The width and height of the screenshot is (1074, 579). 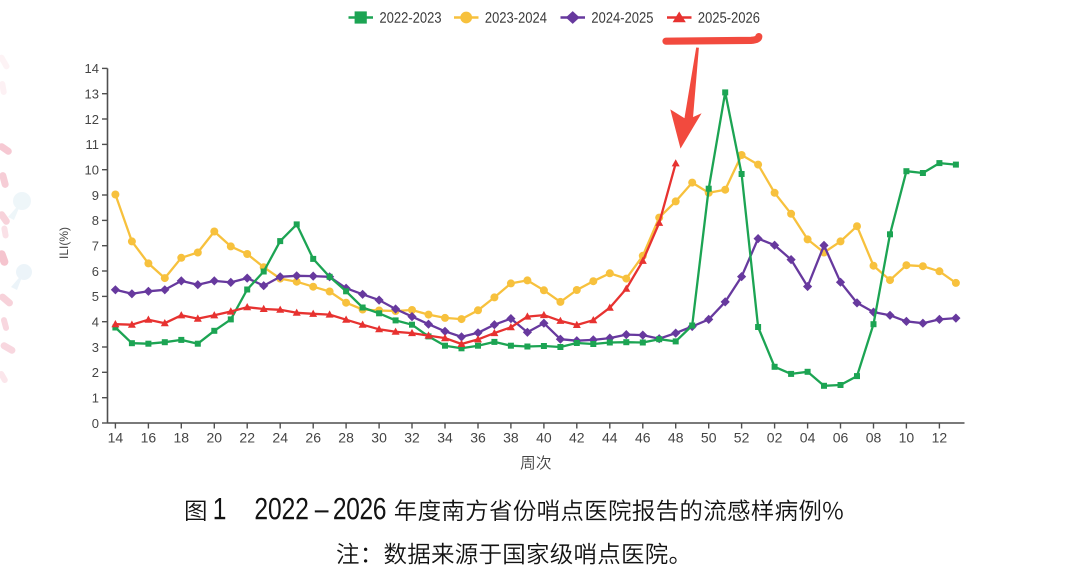 I want to click on svg-text: 5, so click(x=95, y=296).